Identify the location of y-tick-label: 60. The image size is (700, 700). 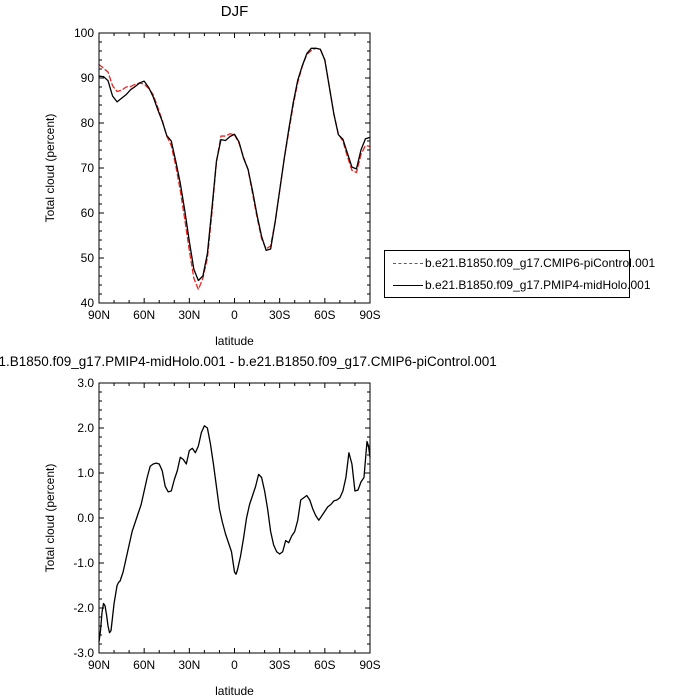
(88, 213).